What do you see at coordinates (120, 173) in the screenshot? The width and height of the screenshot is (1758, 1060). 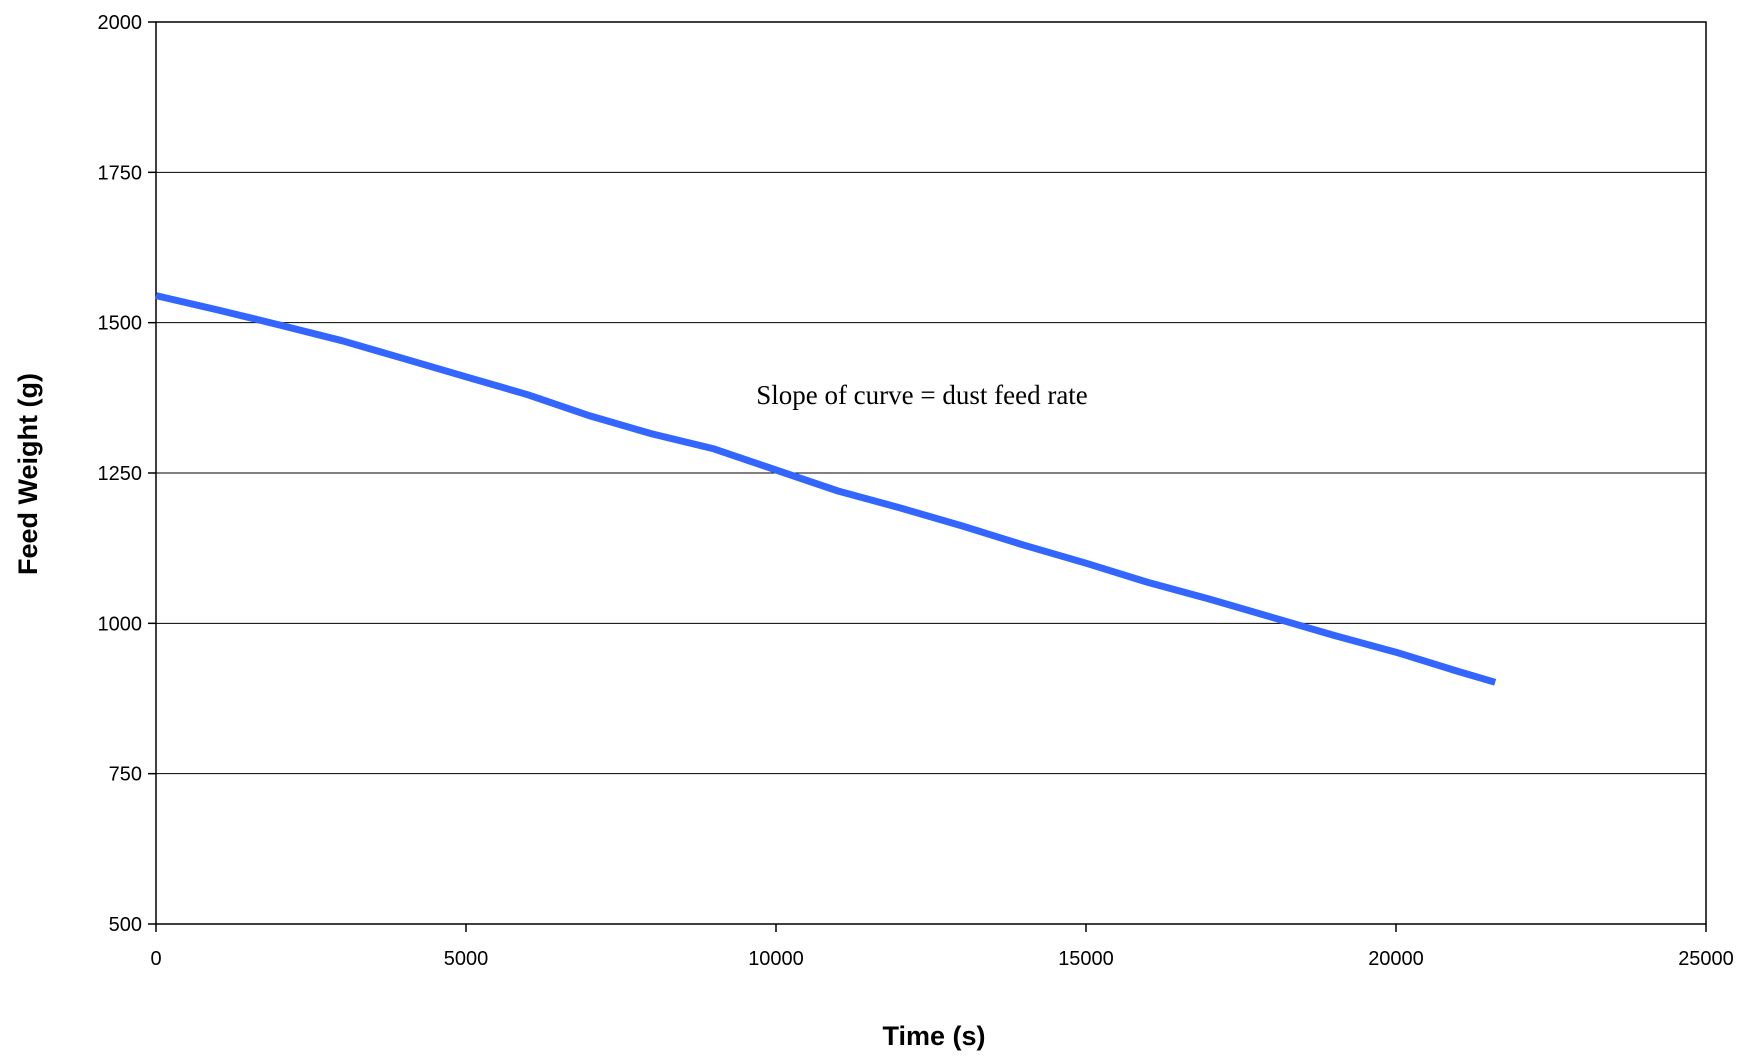 I see `y-tick-label: 1750` at bounding box center [120, 173].